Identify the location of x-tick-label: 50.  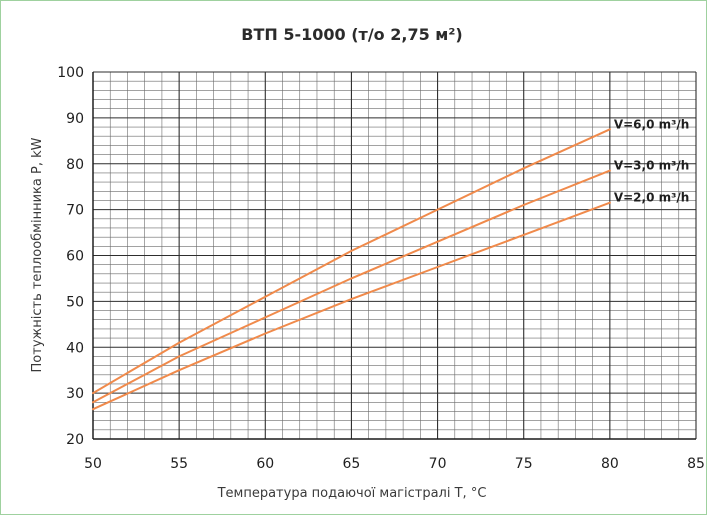
(93, 464).